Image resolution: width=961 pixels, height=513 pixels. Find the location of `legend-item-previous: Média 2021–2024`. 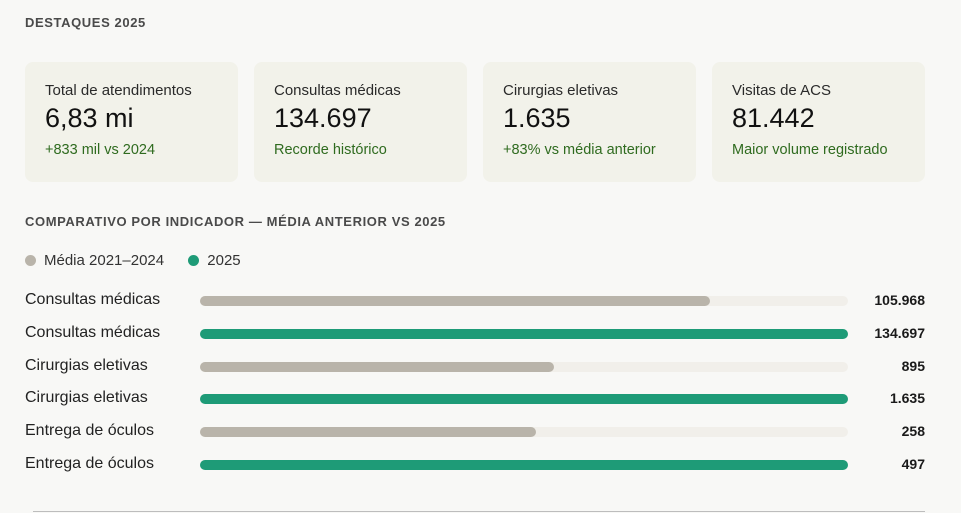

legend-item-previous: Média 2021–2024 is located at coordinates (94, 260).